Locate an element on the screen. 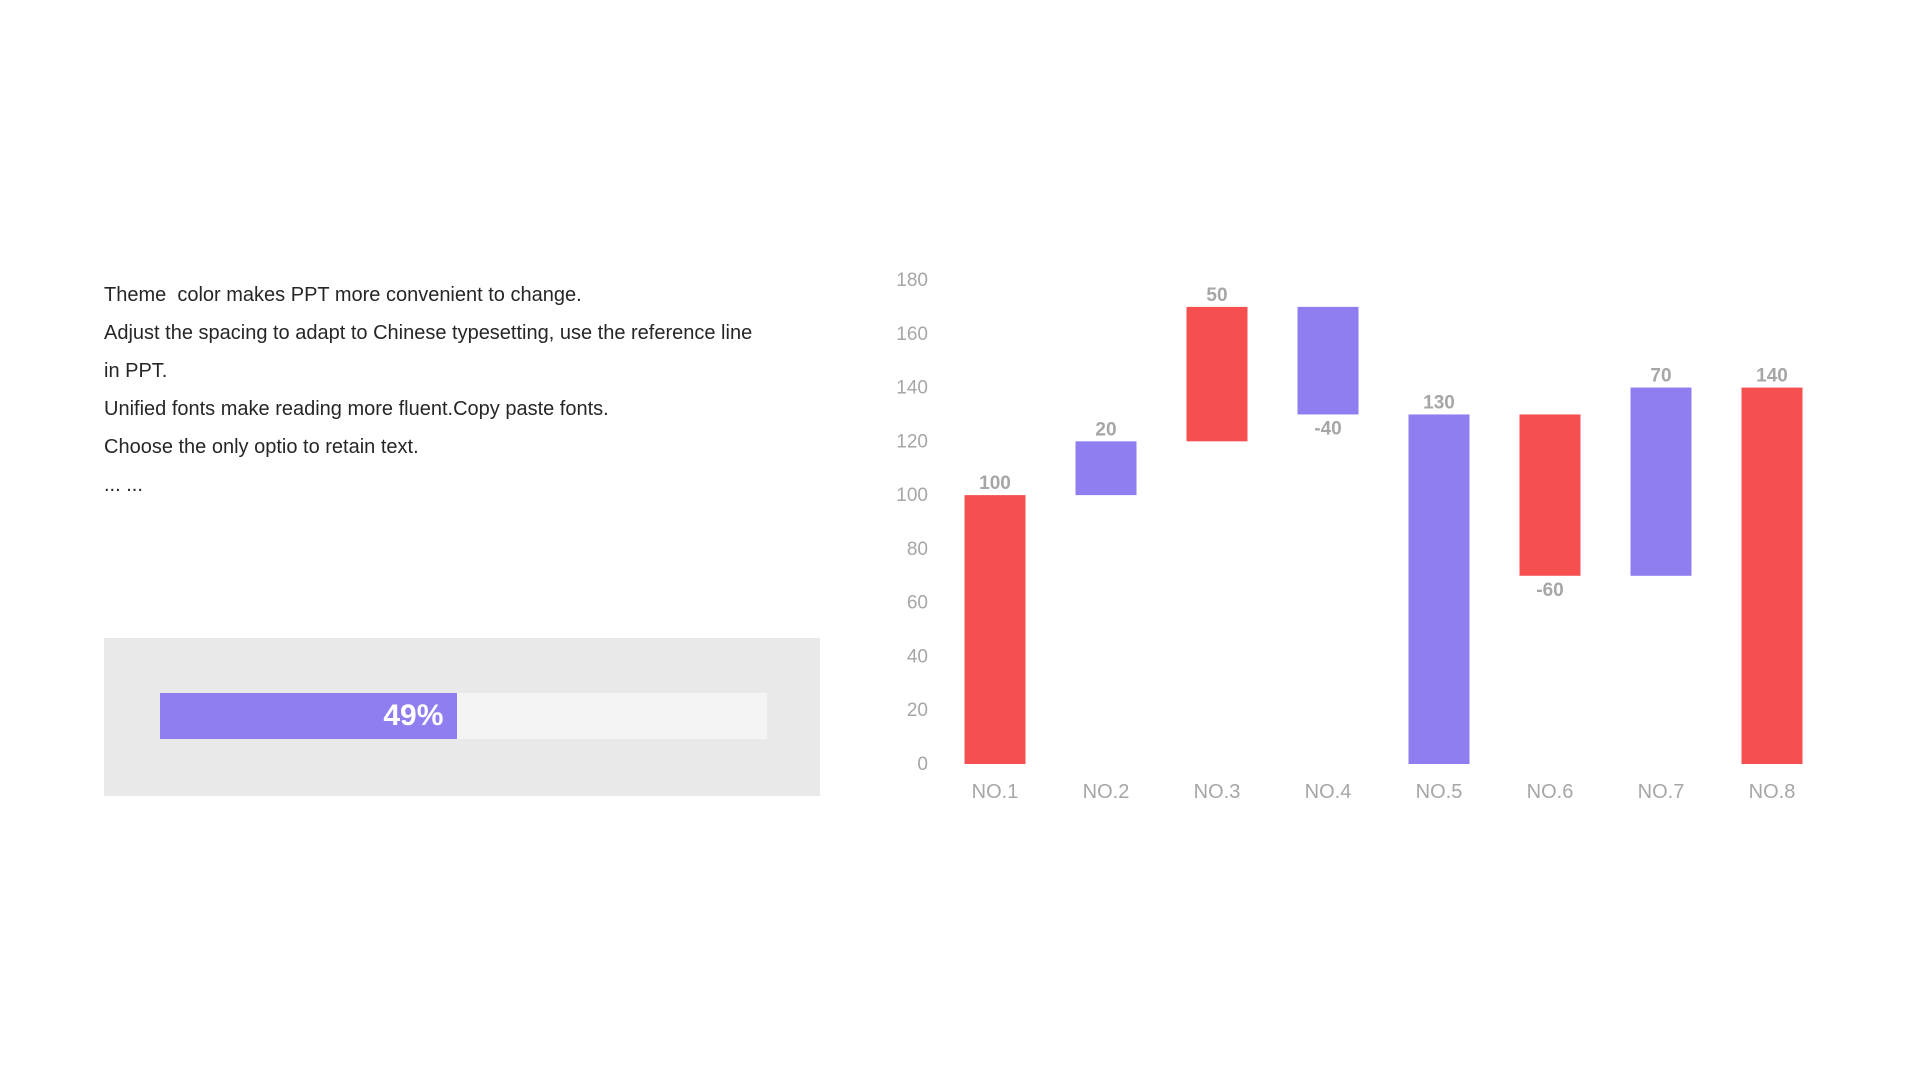 Image resolution: width=1920 pixels, height=1080 pixels. bar-no8 is located at coordinates (1772, 575).